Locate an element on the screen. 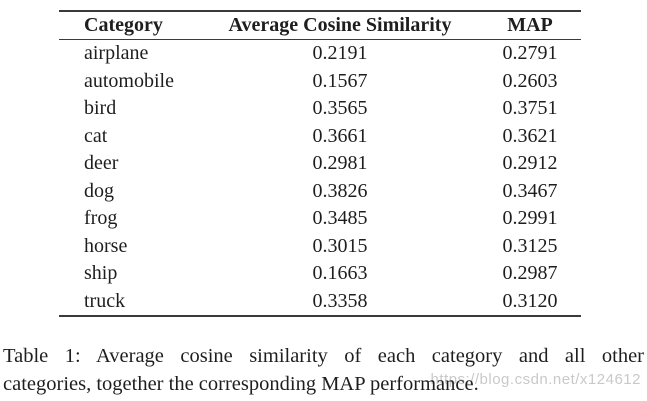 Image resolution: width=647 pixels, height=401 pixels. table-row: horse 0.3015 0.3125 is located at coordinates (320, 247).